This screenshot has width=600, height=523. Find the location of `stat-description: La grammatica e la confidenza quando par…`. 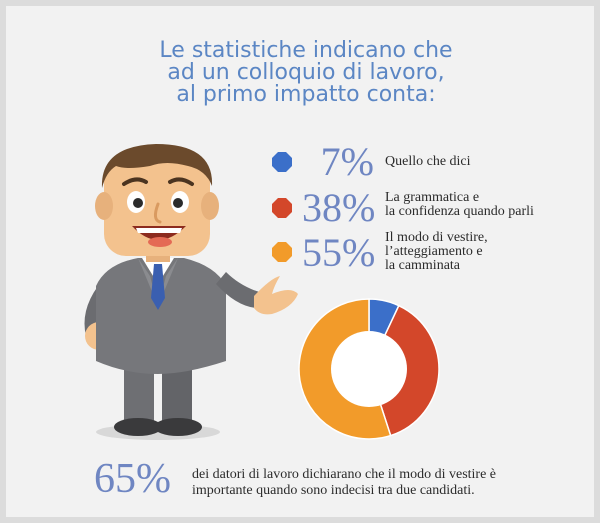

stat-description: La grammatica e la confidenza quando par… is located at coordinates (459, 205).